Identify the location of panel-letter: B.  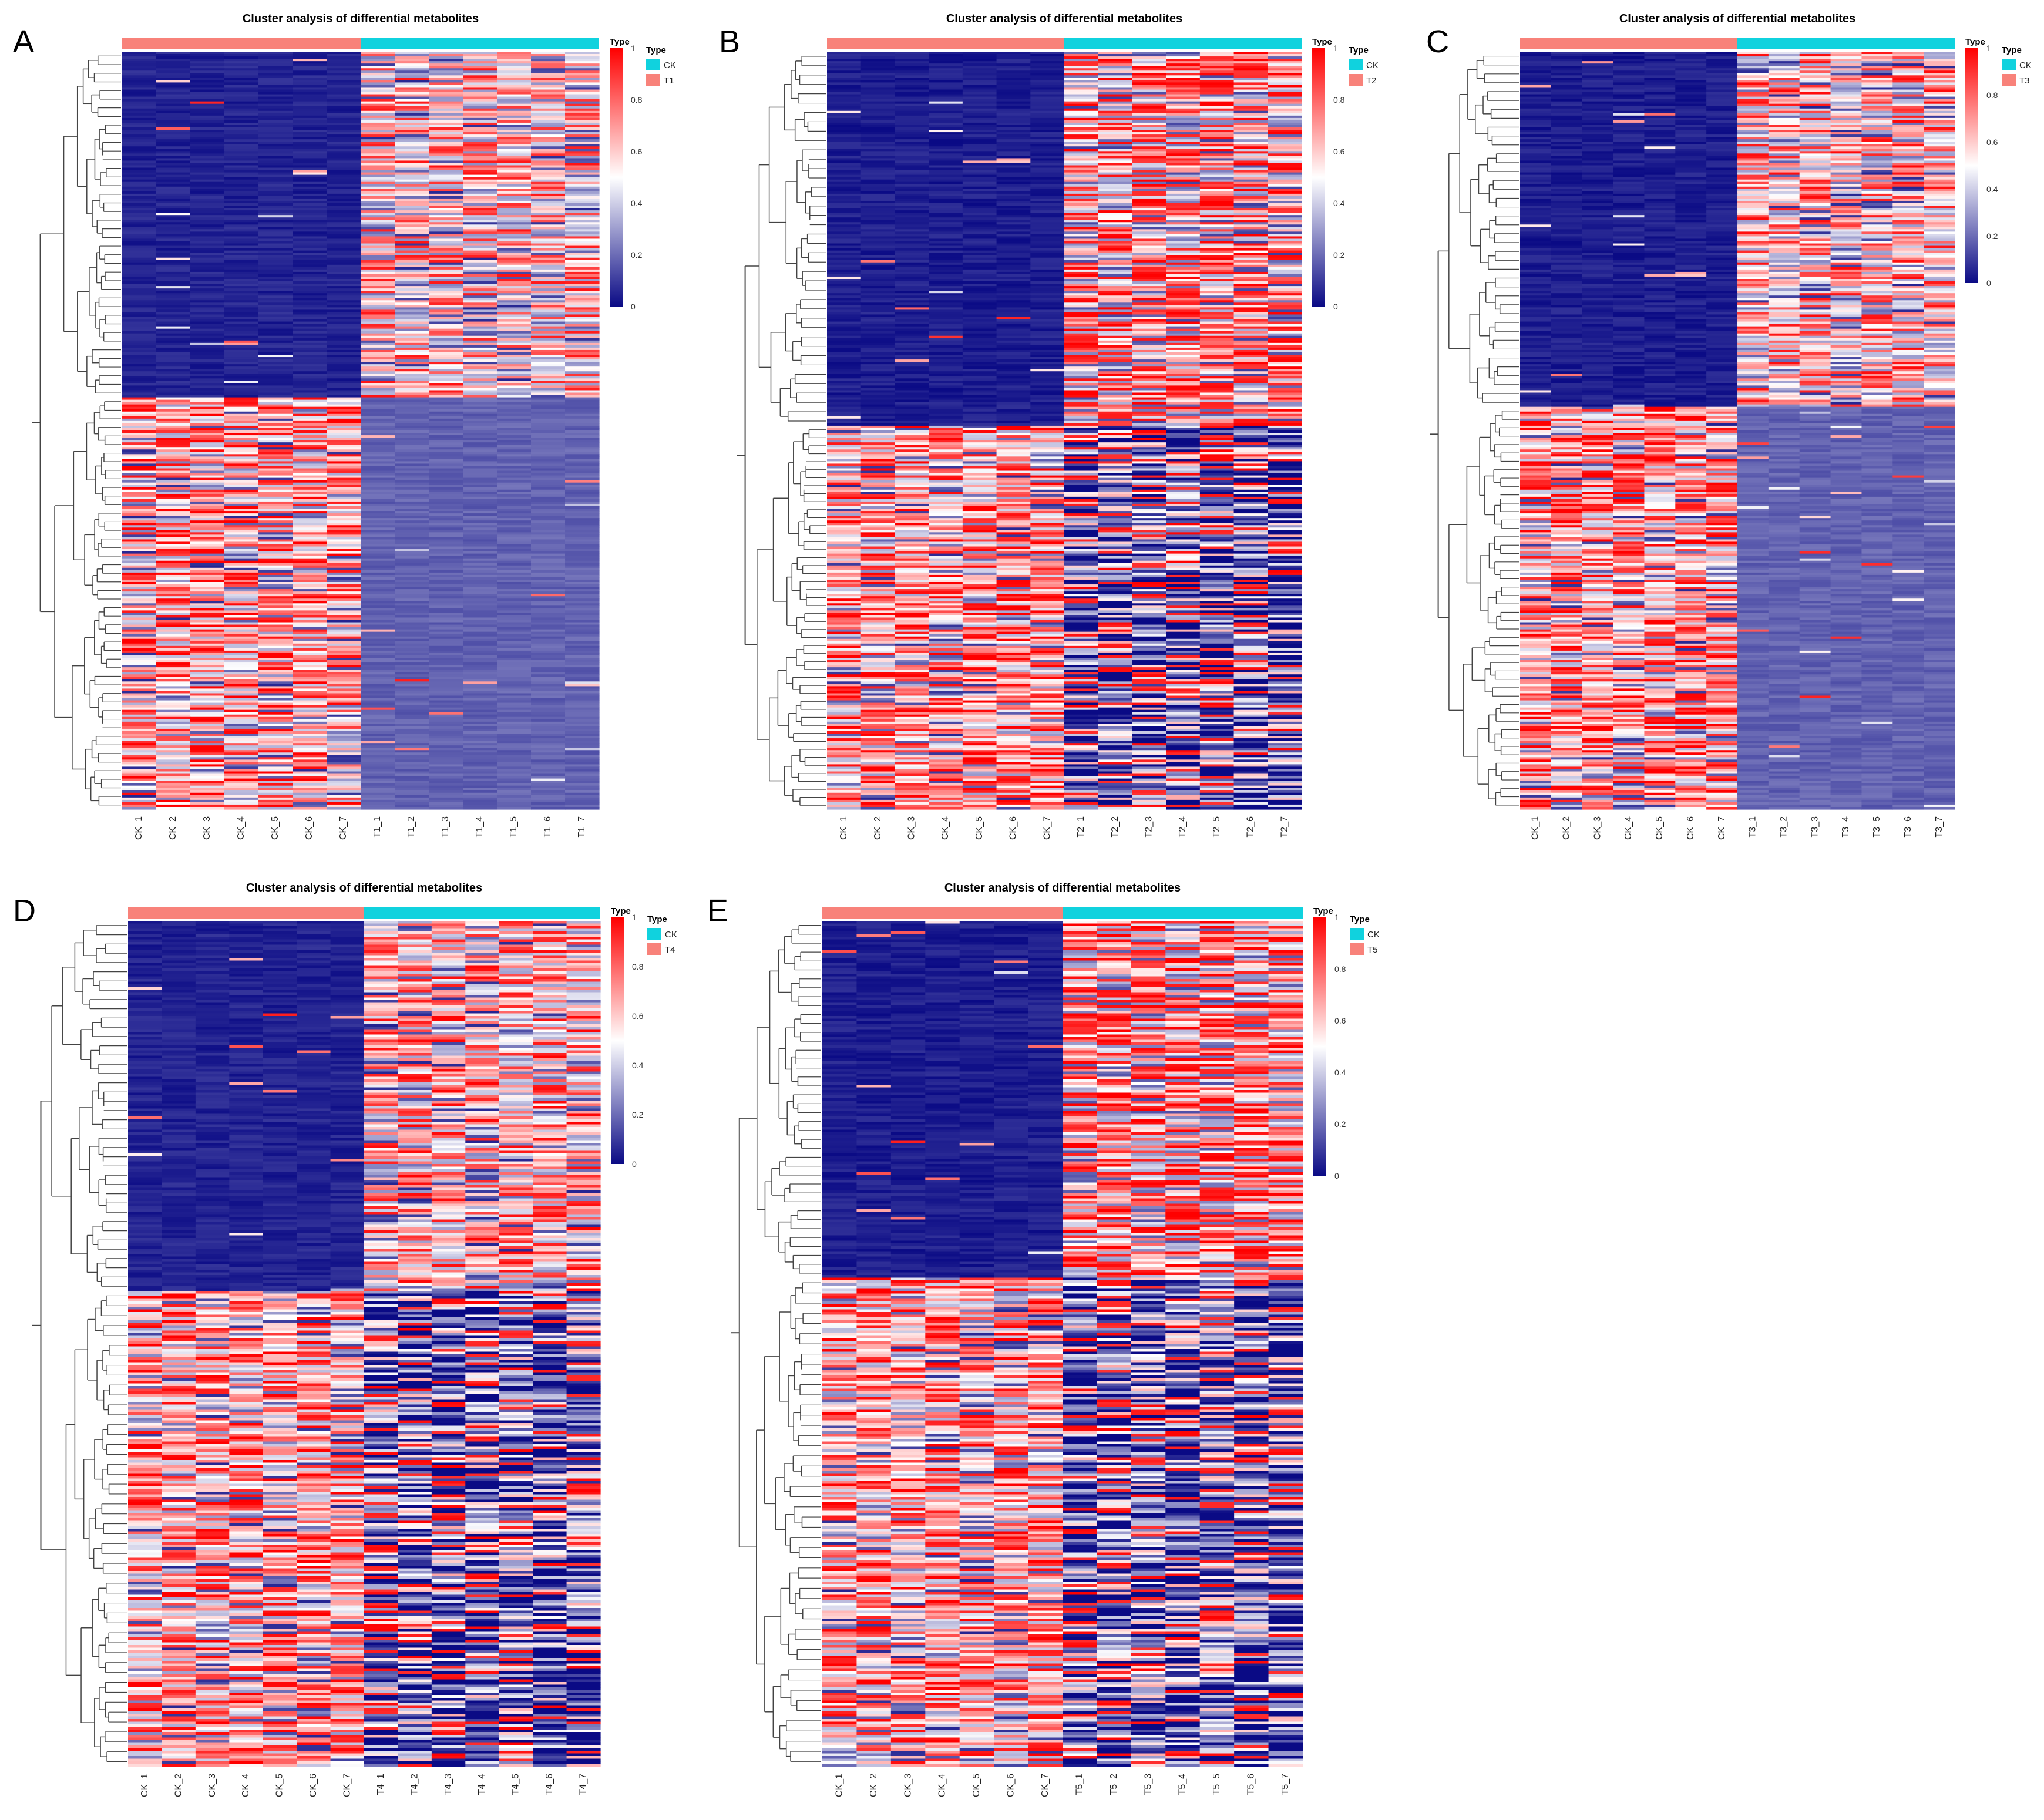
(729, 41).